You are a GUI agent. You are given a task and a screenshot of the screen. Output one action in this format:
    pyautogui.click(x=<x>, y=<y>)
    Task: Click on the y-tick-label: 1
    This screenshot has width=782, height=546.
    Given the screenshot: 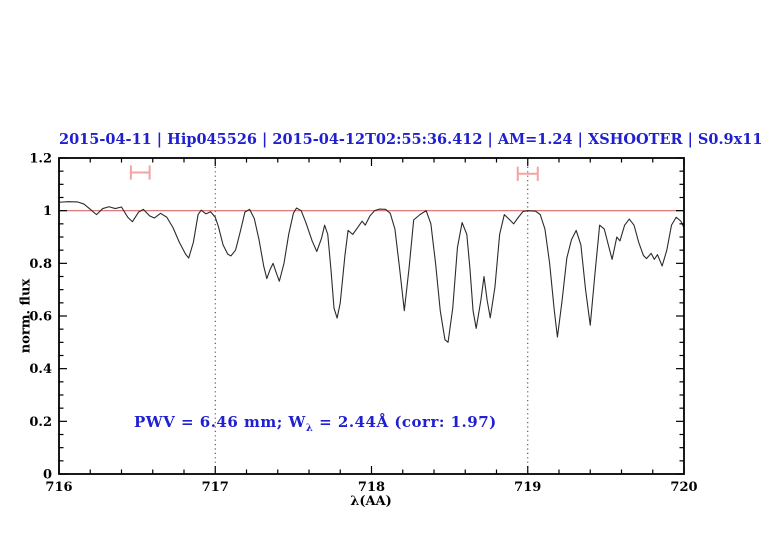 What is the action you would take?
    pyautogui.click(x=47, y=211)
    